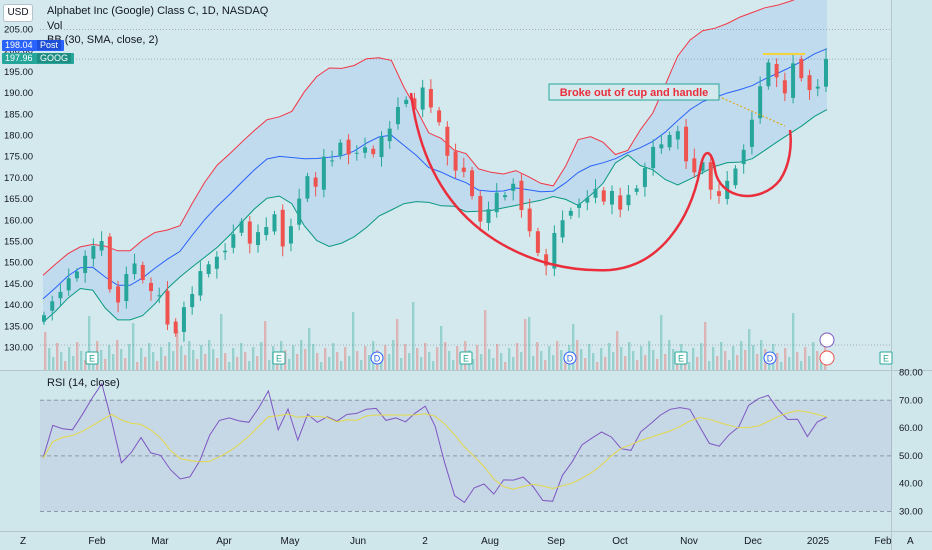 The image size is (932, 550). I want to click on price-tick-label: 140.00, so click(18, 305).